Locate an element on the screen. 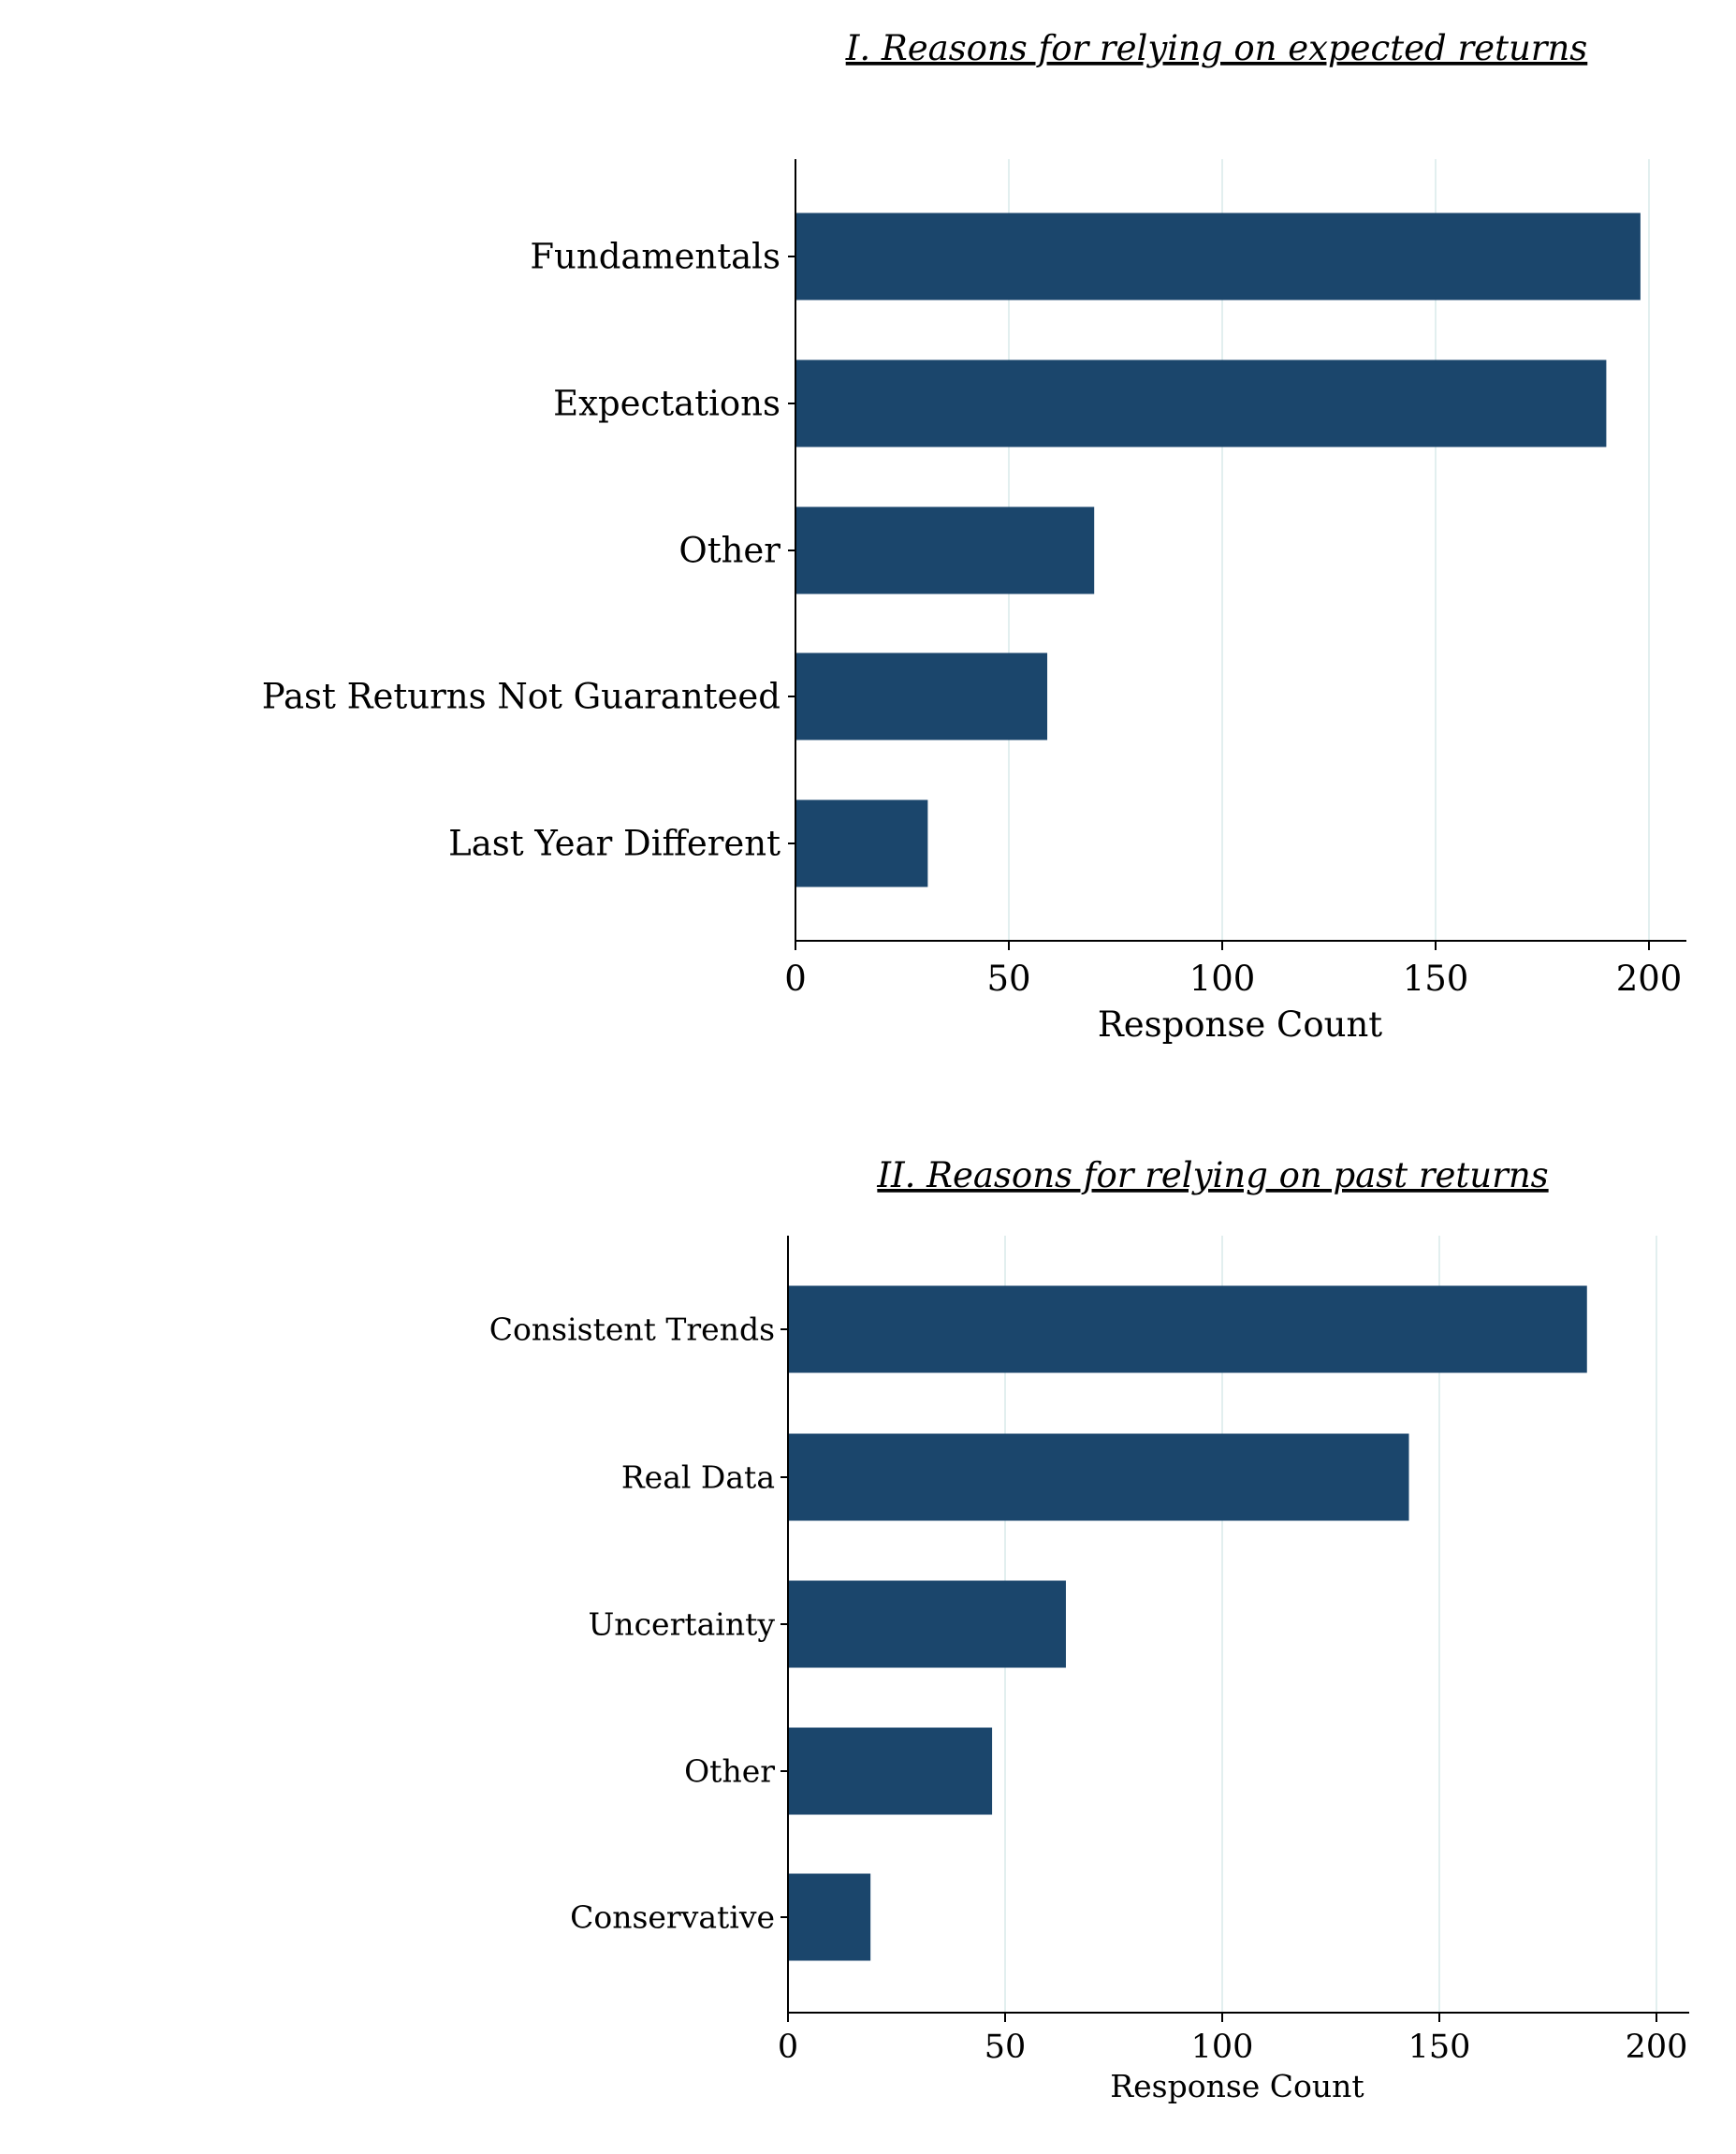 The image size is (1736, 2154). category-label: Real Data is located at coordinates (698, 1477).